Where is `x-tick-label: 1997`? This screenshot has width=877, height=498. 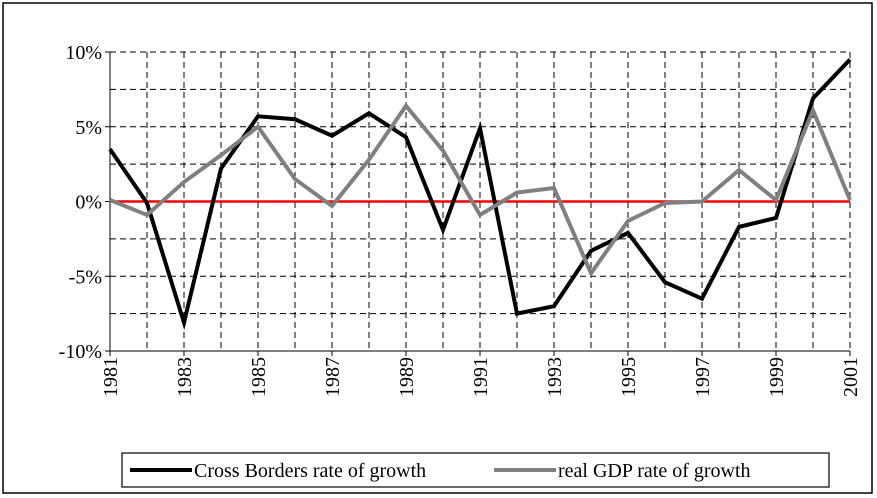
x-tick-label: 1997 is located at coordinates (703, 377).